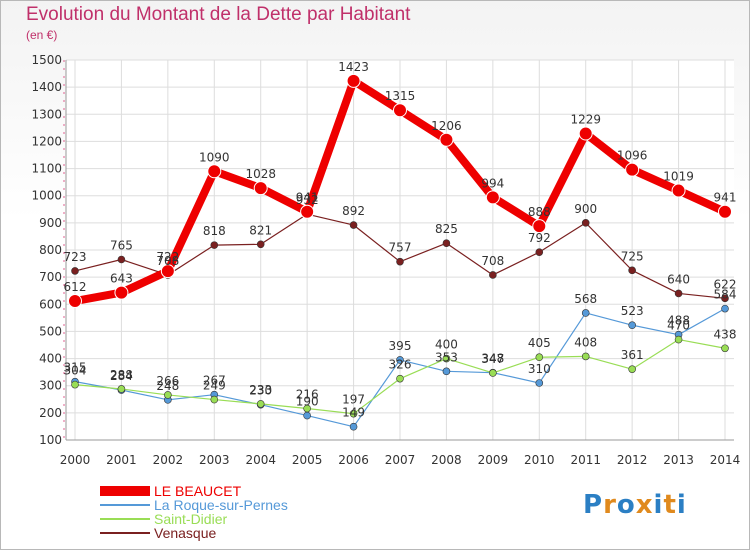  I want to click on data-label: 470, so click(678, 326).